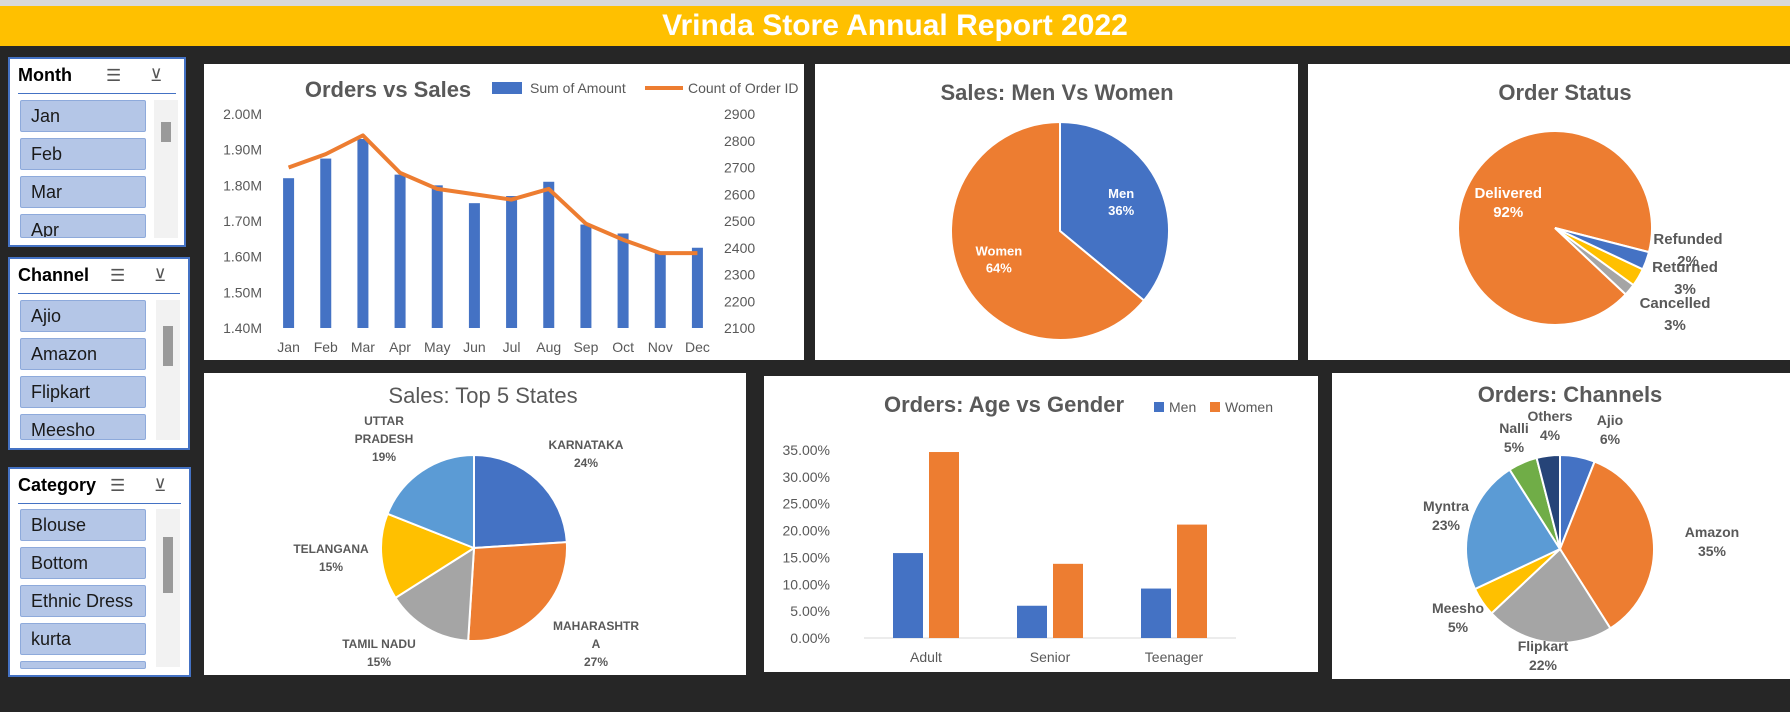  What do you see at coordinates (437, 347) in the screenshot?
I see `x-tick-label: May` at bounding box center [437, 347].